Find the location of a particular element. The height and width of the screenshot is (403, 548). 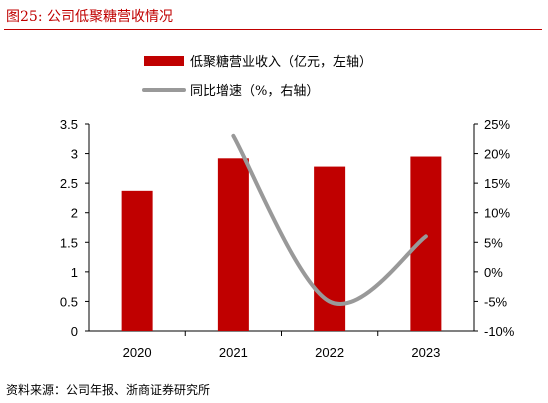

legend-label-bar: 低聚糖营业收入（亿元，左轴） is located at coordinates (281, 62).